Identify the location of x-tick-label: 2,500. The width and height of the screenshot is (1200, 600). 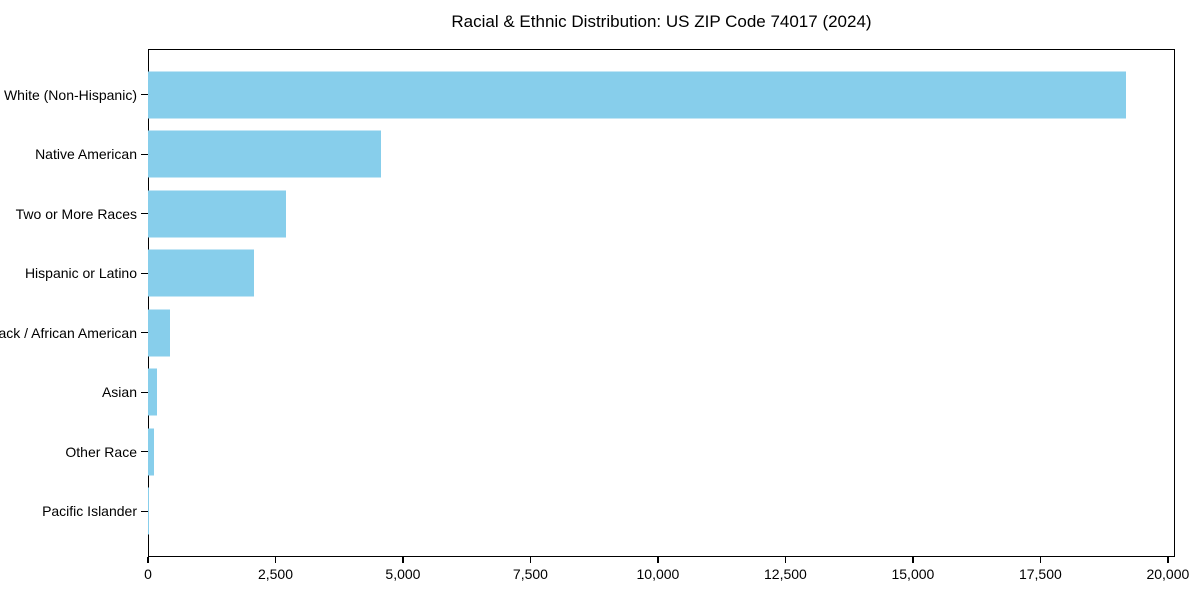
(275, 574).